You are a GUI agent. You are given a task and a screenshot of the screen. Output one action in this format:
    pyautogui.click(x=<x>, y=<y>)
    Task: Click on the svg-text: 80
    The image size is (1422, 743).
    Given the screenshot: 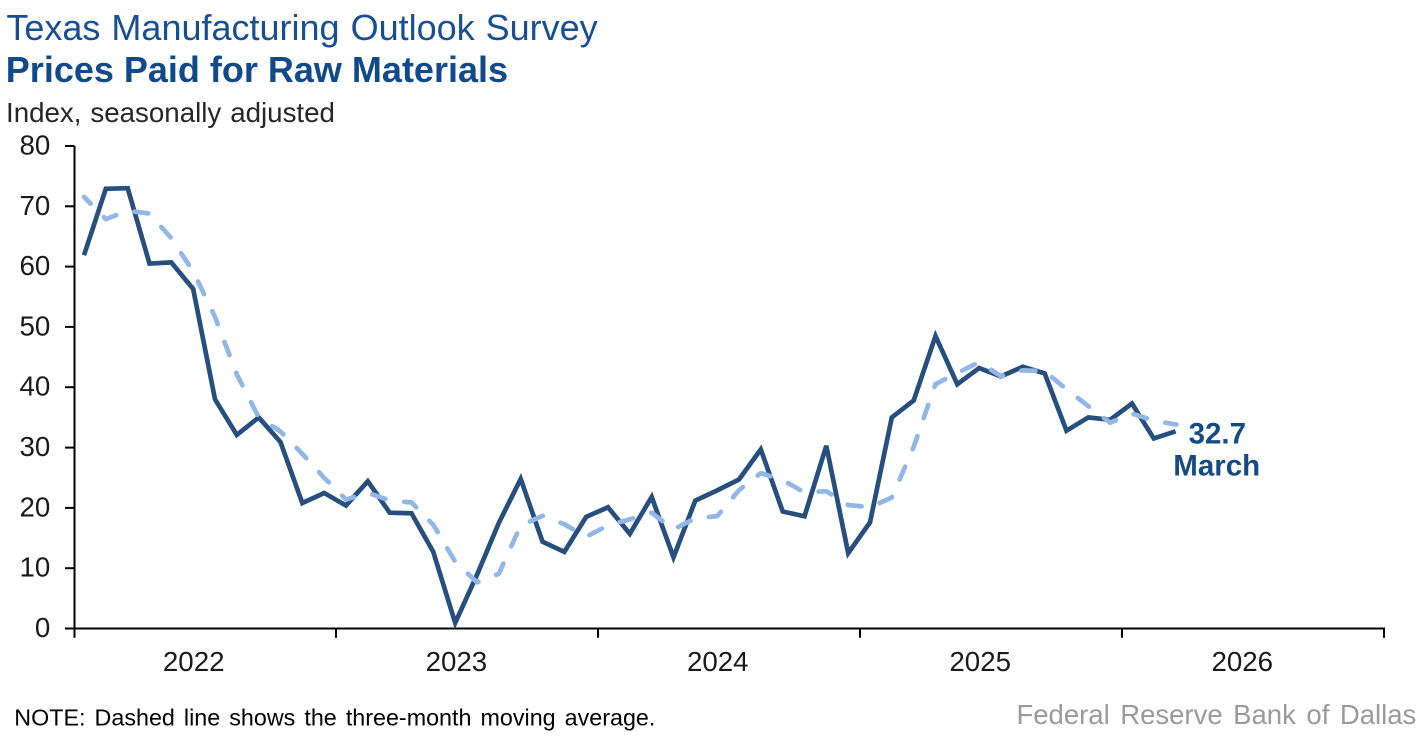 What is the action you would take?
    pyautogui.click(x=34, y=145)
    